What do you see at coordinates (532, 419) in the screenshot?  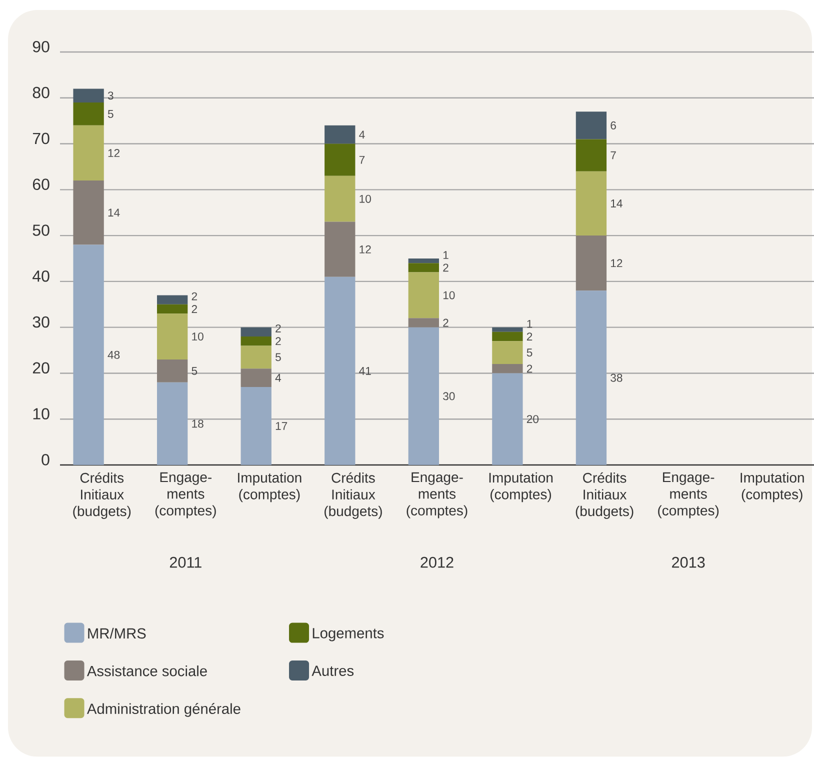 I see `data-label: 20` at bounding box center [532, 419].